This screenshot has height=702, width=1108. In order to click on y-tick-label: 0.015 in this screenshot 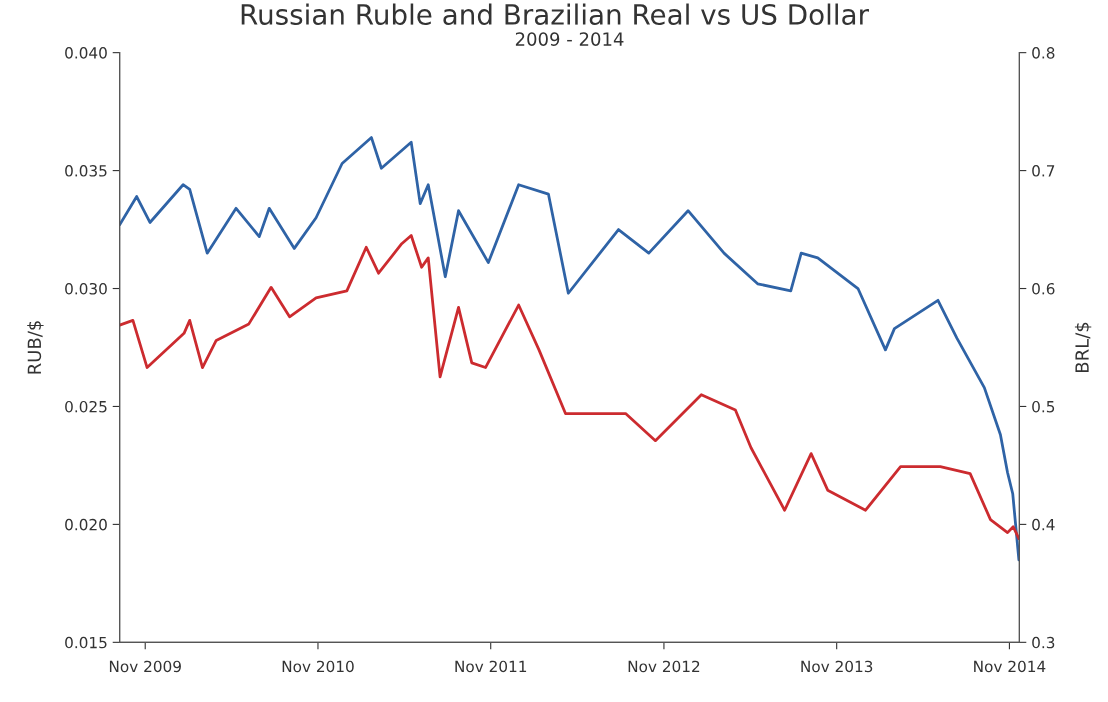, I will do `click(86, 642)`.